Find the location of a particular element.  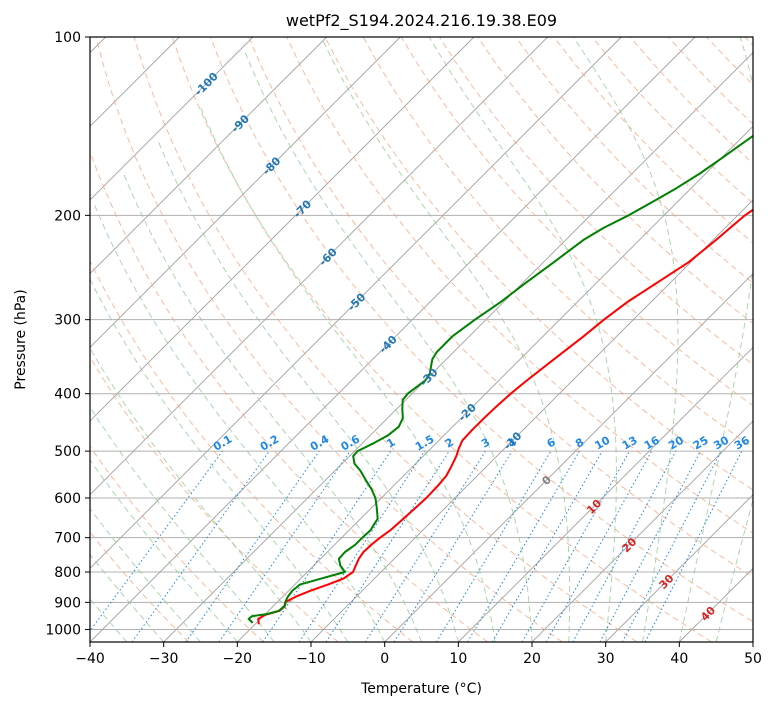

isotherm-label: -40 is located at coordinates (388, 344).